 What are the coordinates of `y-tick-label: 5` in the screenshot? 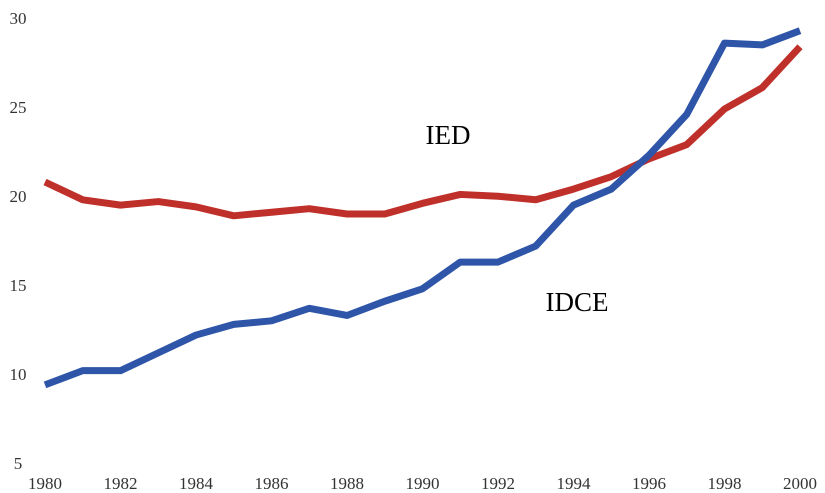 It's located at (18, 463).